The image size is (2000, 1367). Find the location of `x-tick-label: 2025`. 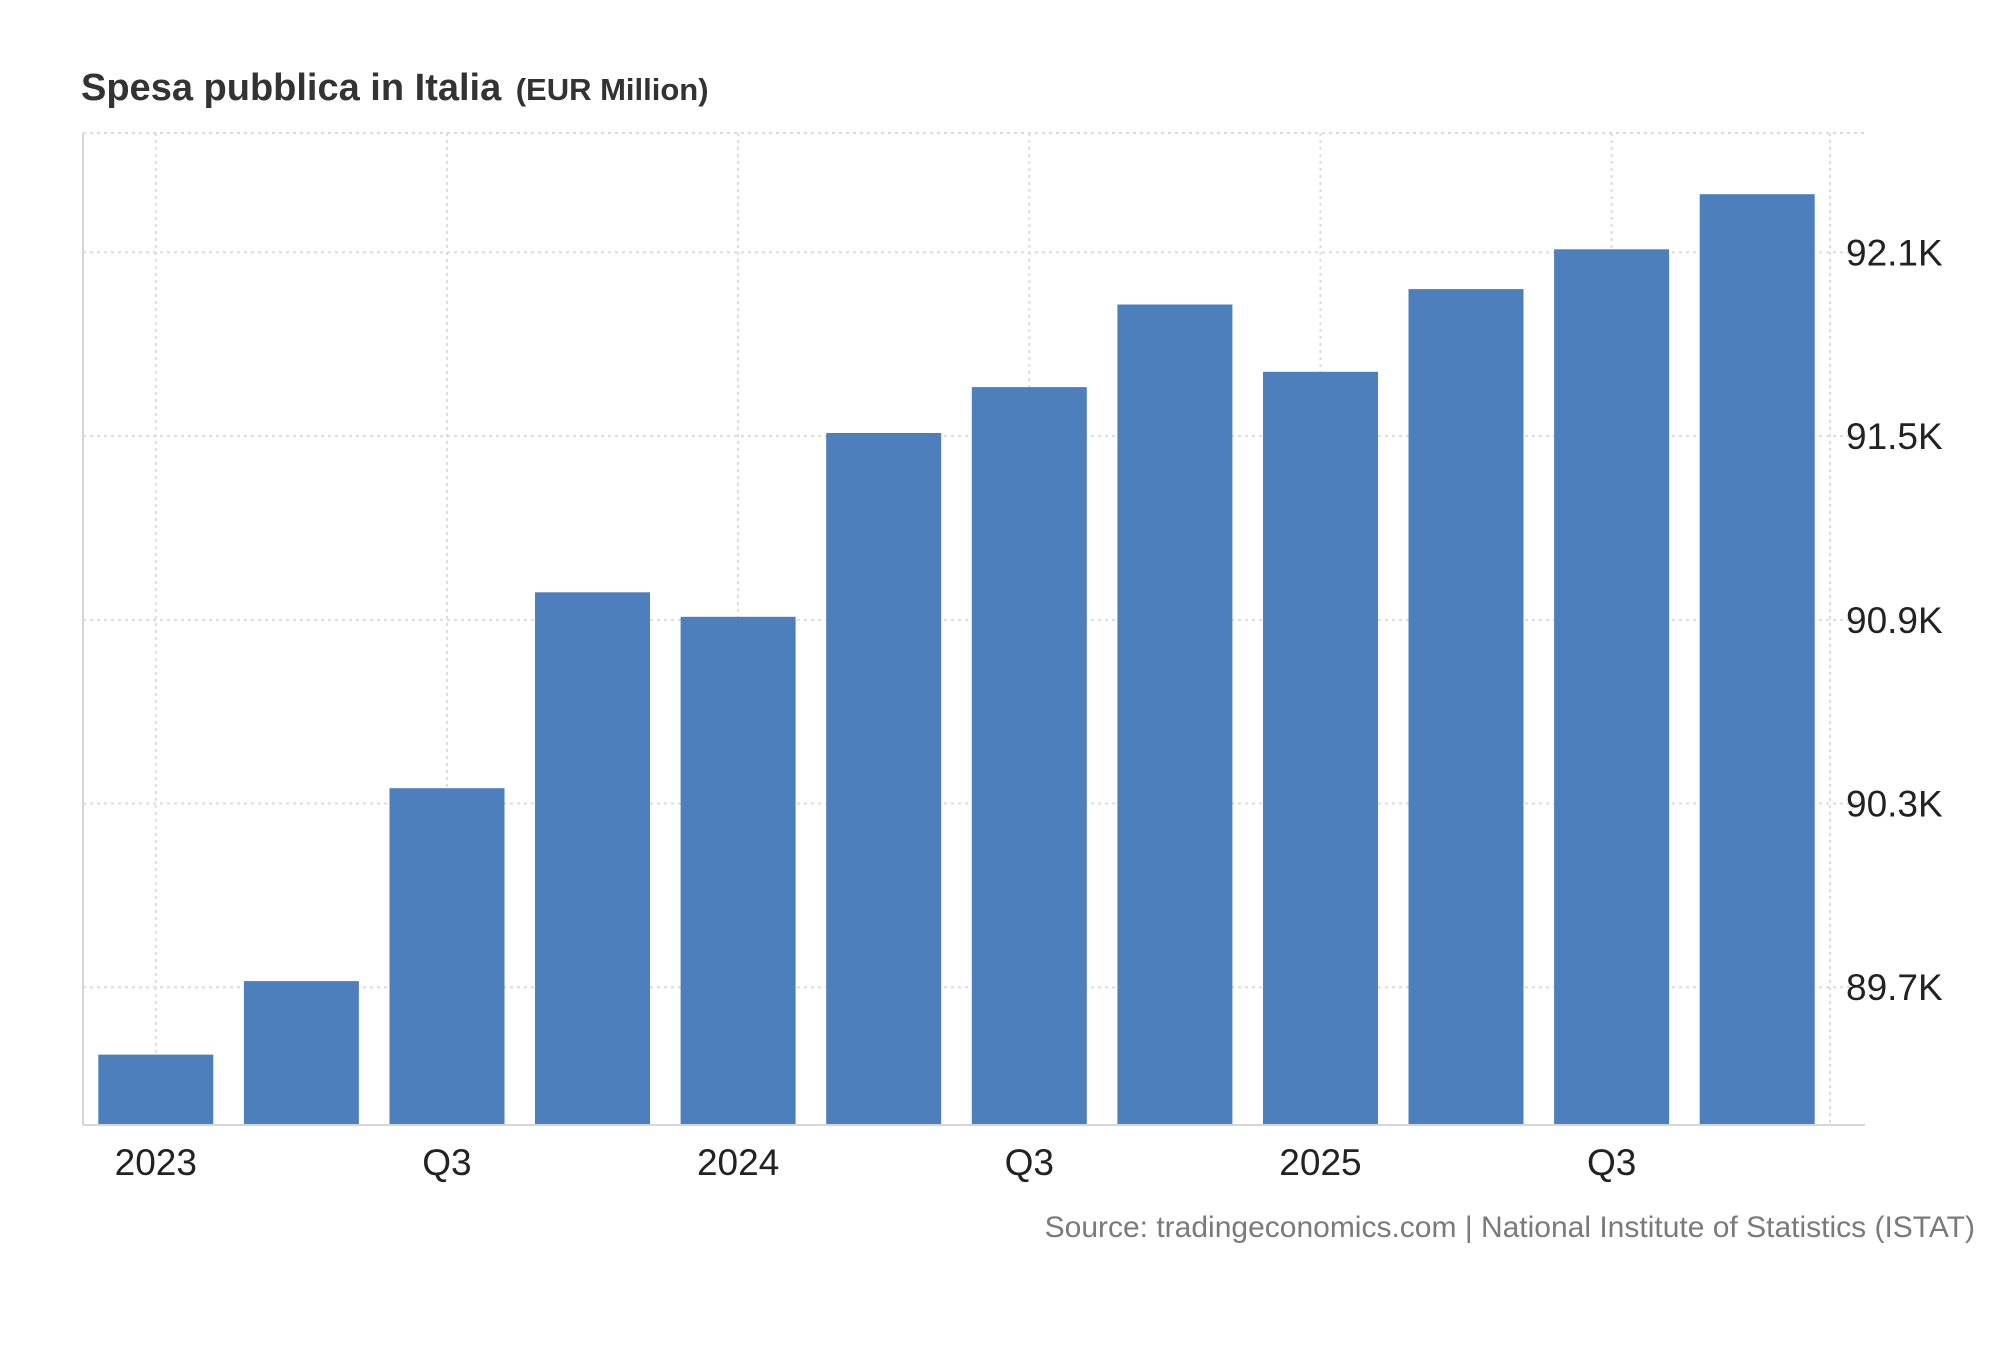

x-tick-label: 2025 is located at coordinates (1320, 1162).